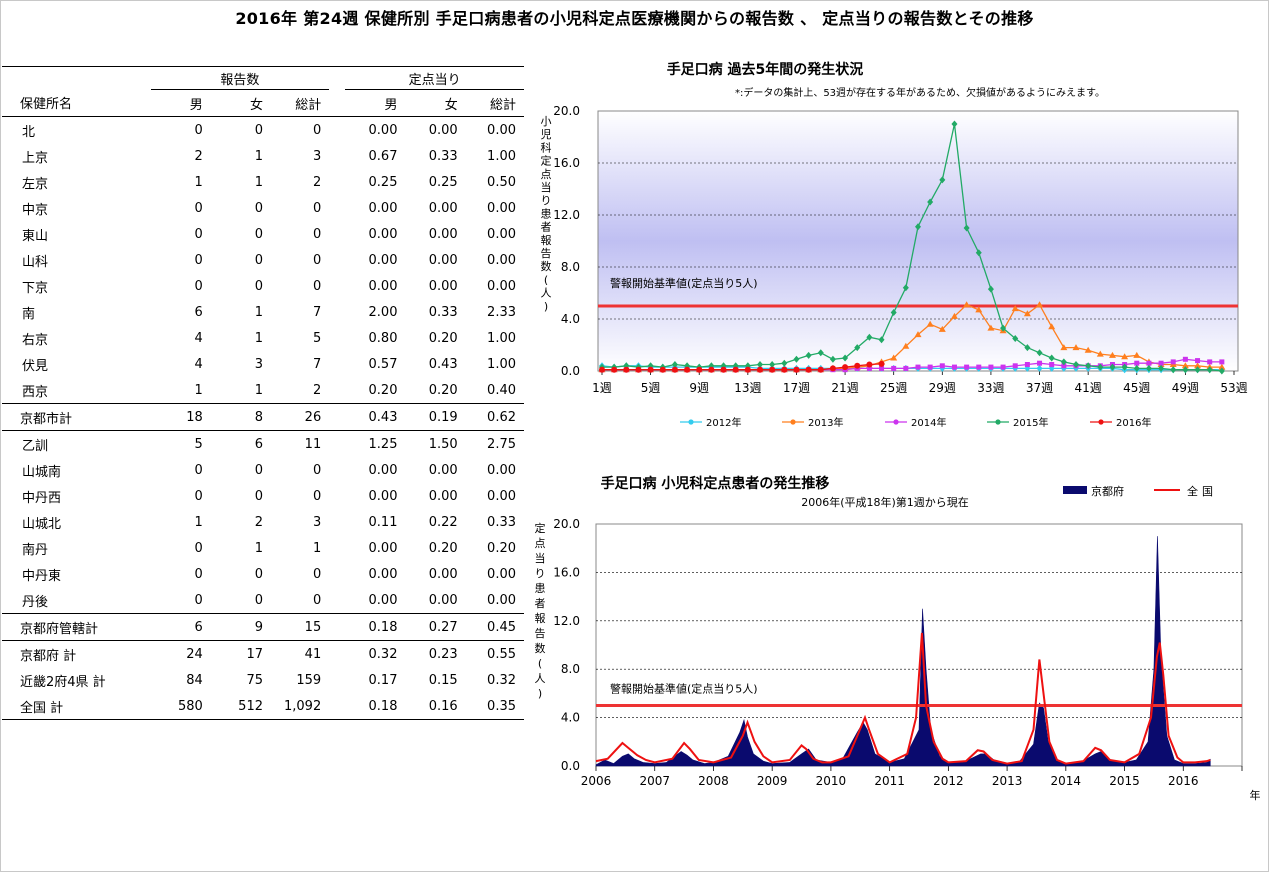  I want to click on cell-male: 1, so click(198, 390).